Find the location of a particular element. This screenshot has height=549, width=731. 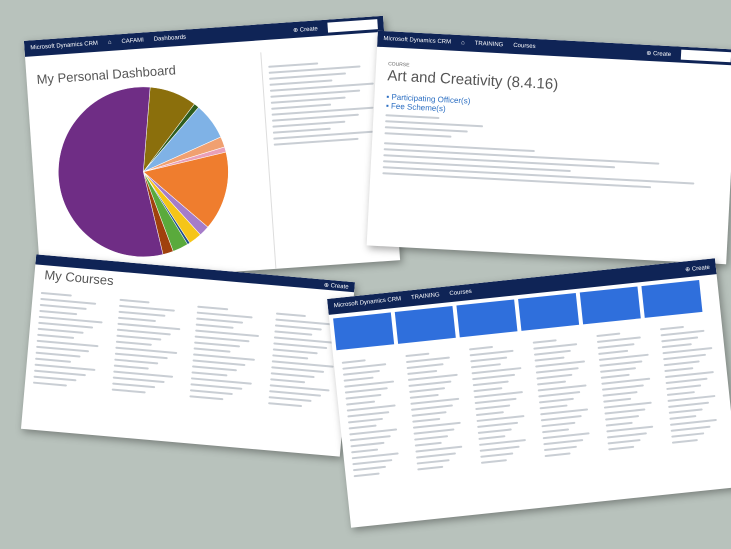

fee-fields is located at coordinates (444, 127).